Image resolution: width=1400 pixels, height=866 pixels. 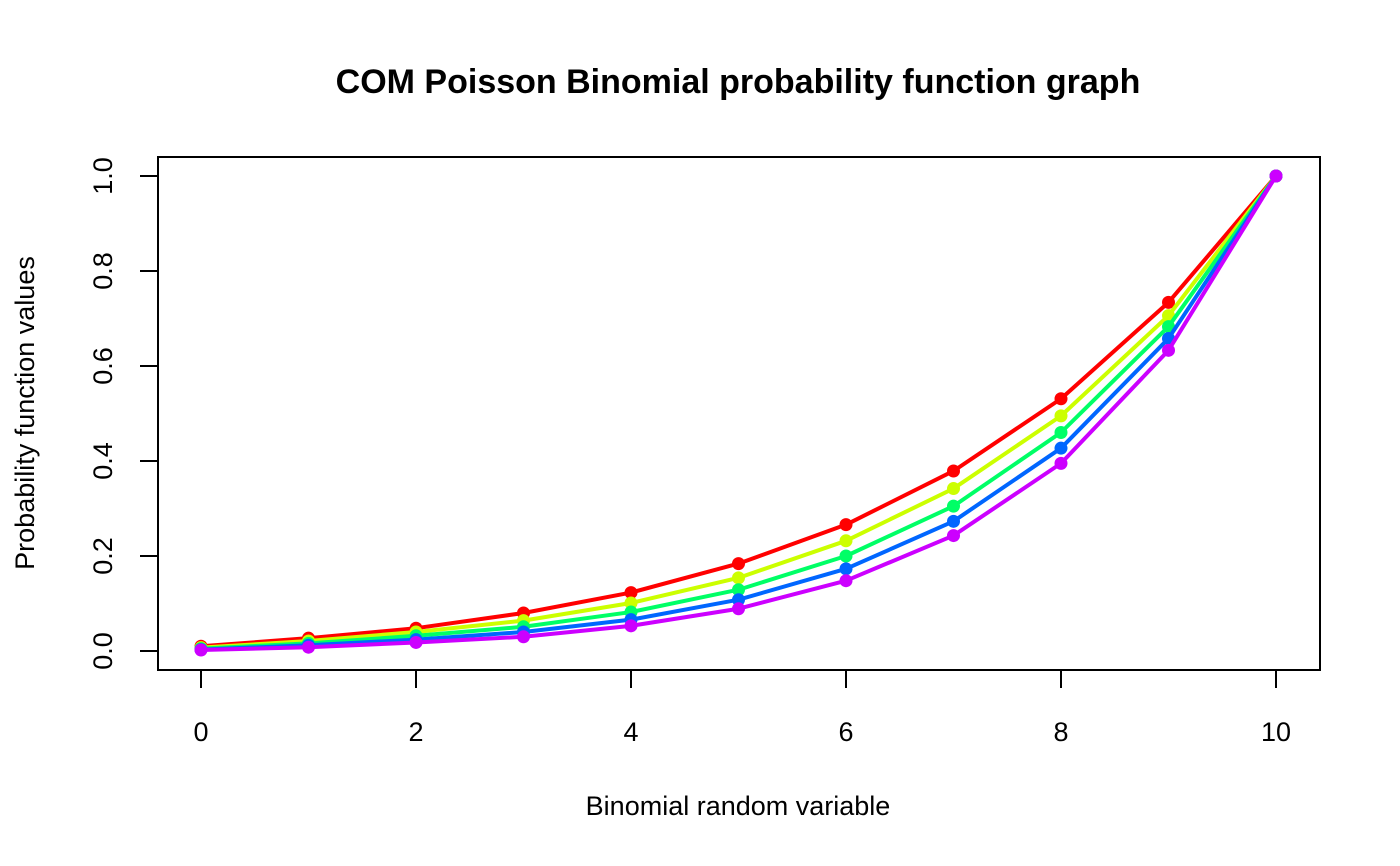 I want to click on x-tick-label: 2, so click(x=415, y=732).